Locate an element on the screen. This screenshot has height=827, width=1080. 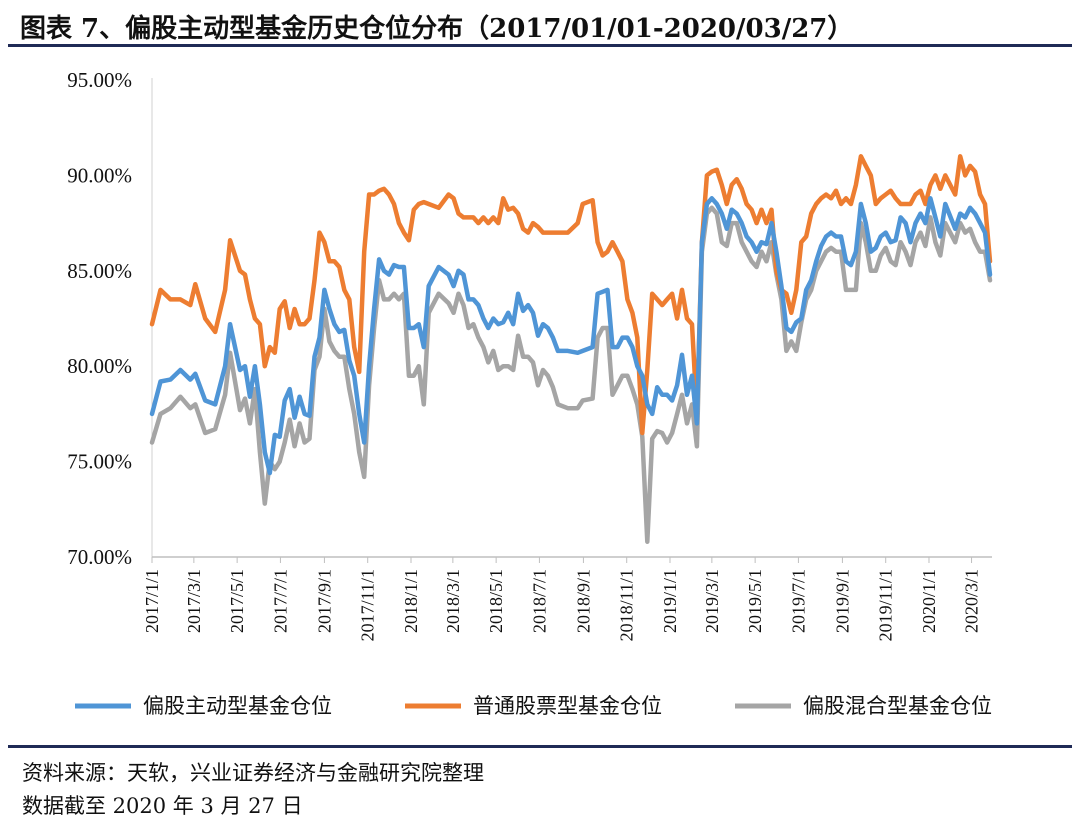
x-tick-label: 2019/9/1 is located at coordinates (842, 601).